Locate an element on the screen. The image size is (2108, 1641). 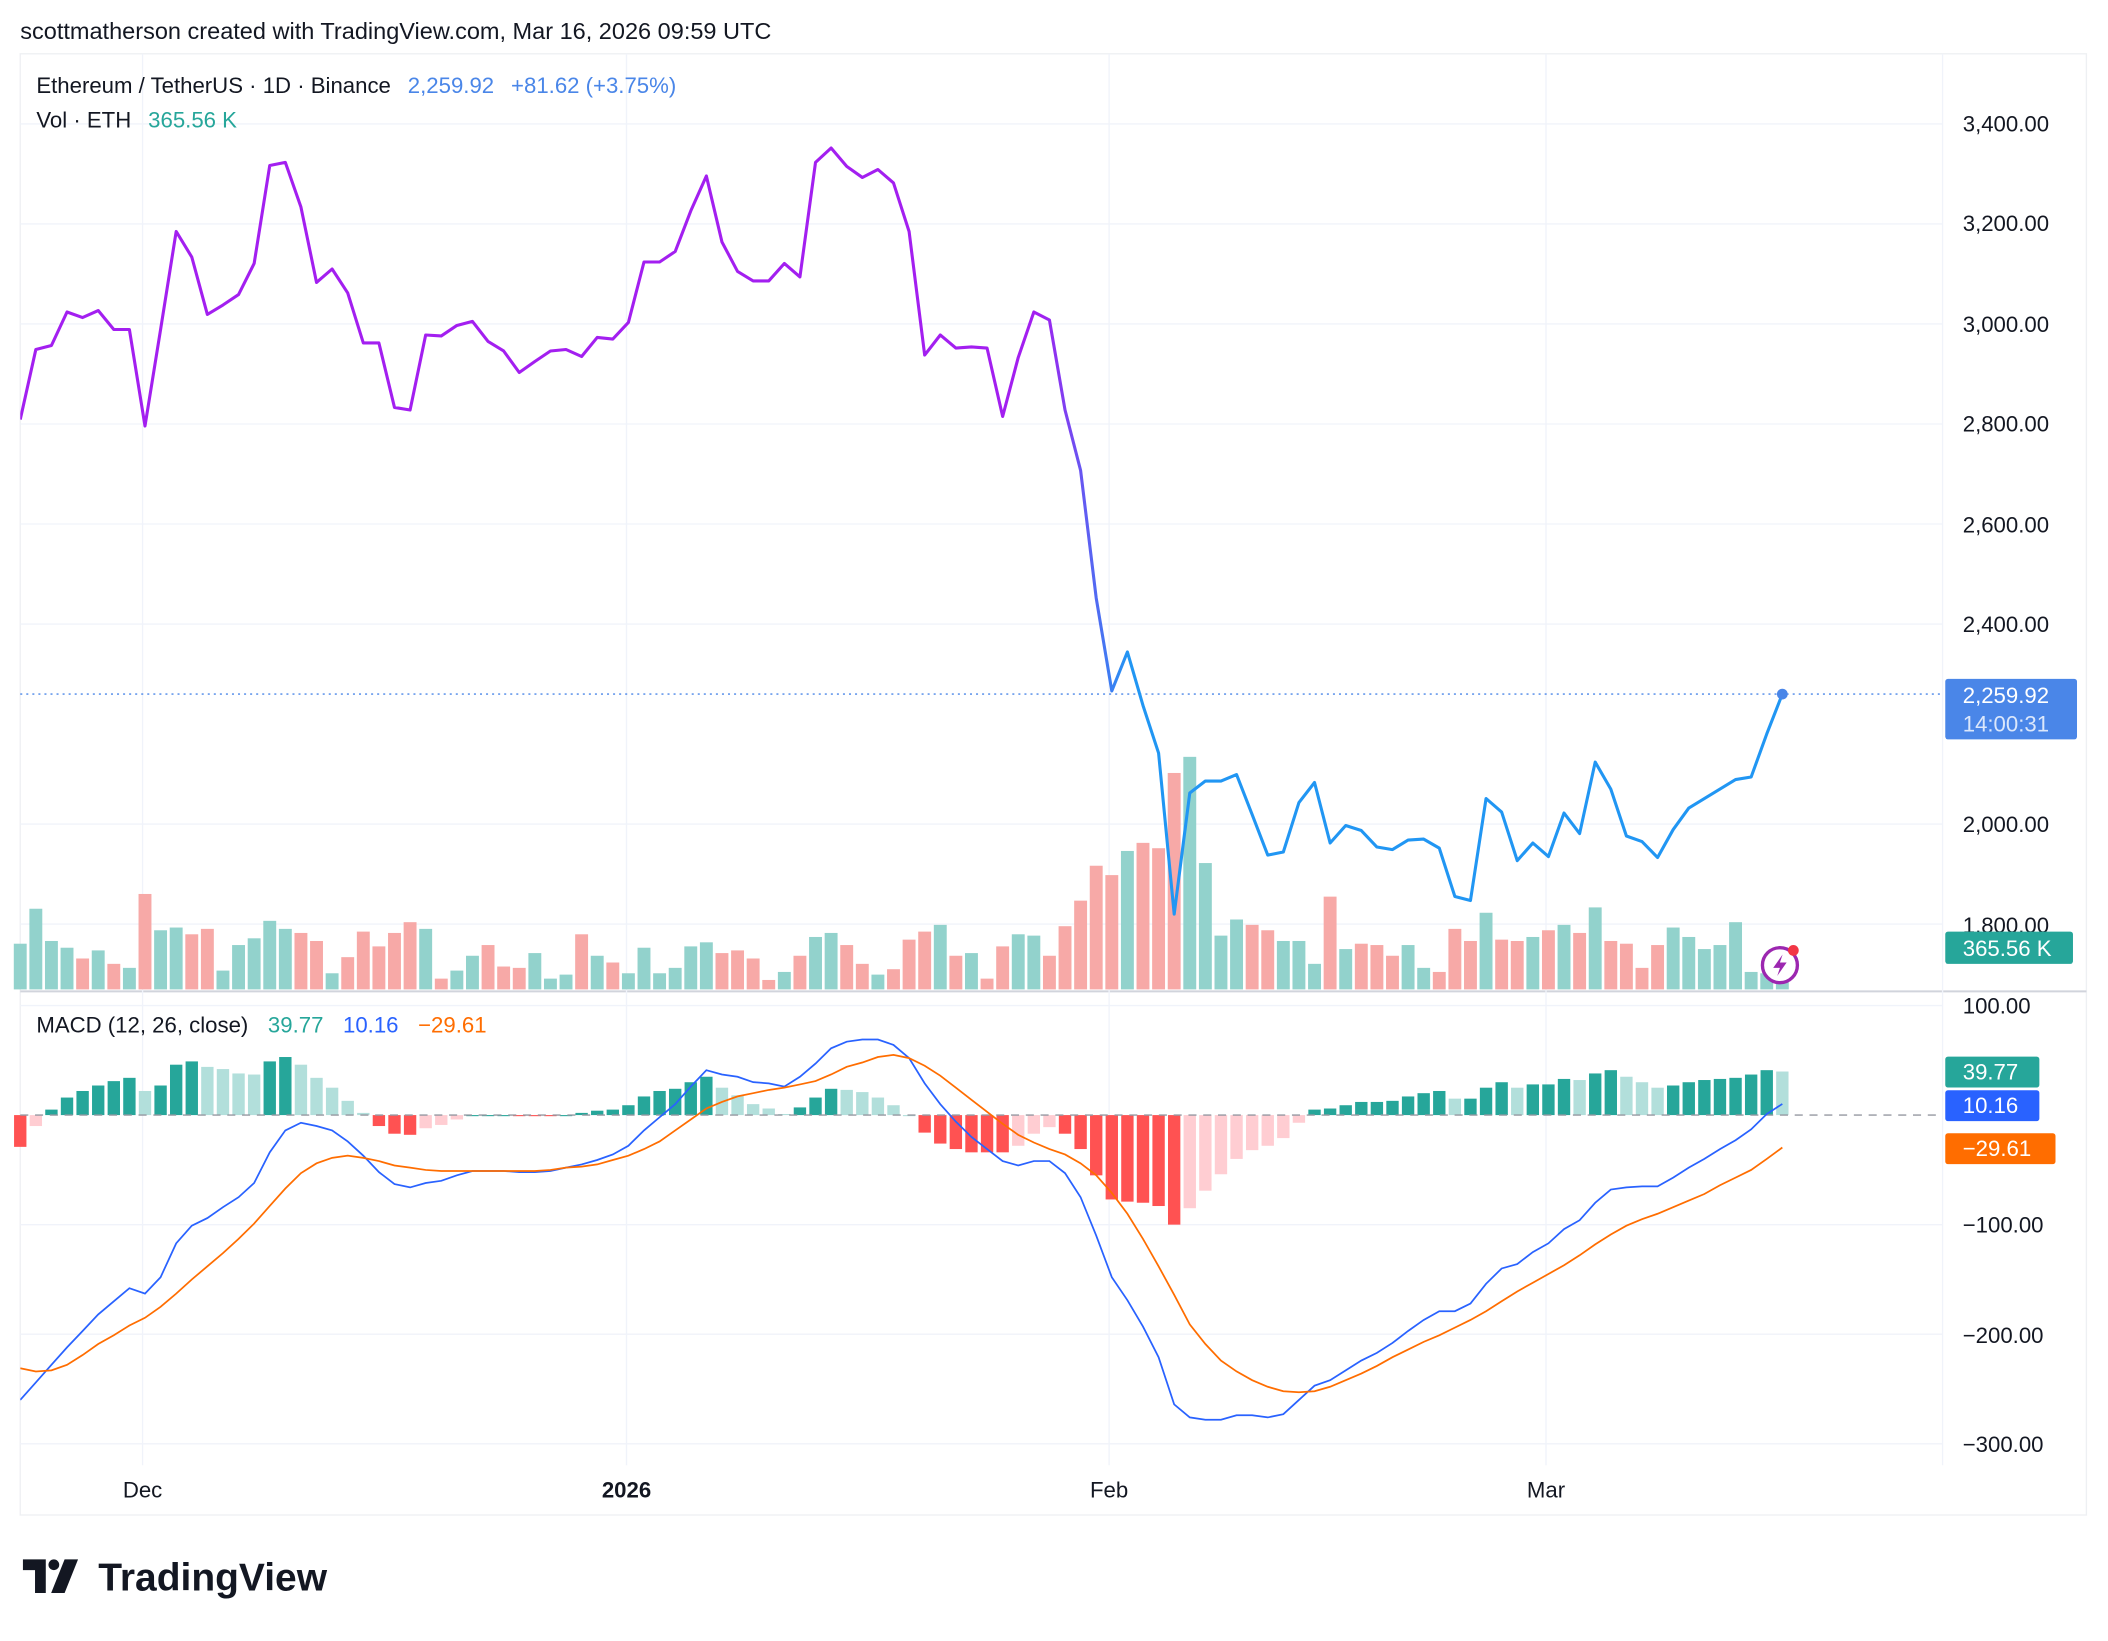
macd-title: MACD (12, 26, close) is located at coordinates (142, 1024).